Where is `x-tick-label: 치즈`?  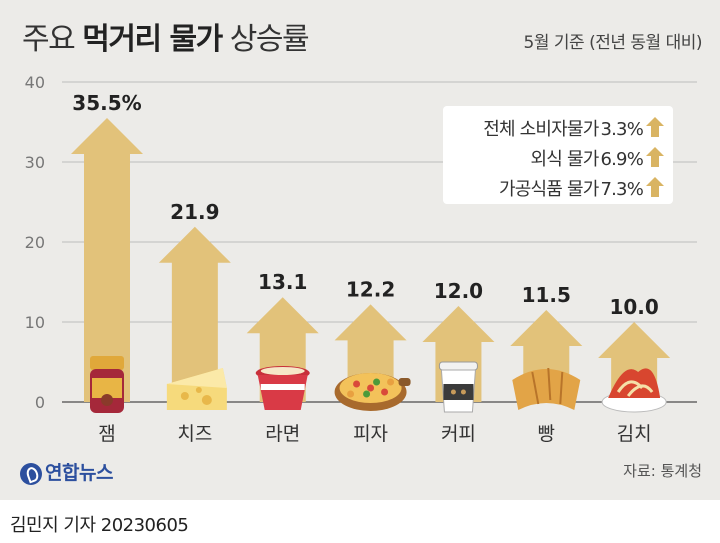 x-tick-label: 치즈 is located at coordinates (194, 434).